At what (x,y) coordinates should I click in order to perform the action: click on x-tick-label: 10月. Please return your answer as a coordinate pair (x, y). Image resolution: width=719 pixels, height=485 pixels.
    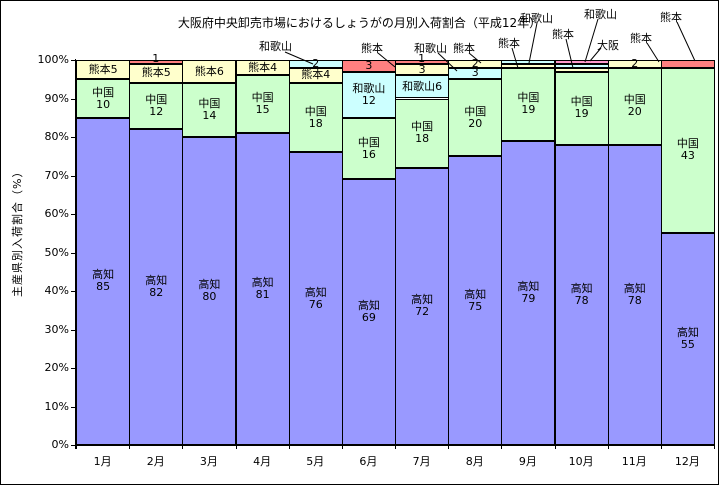
    Looking at the image, I should click on (581, 461).